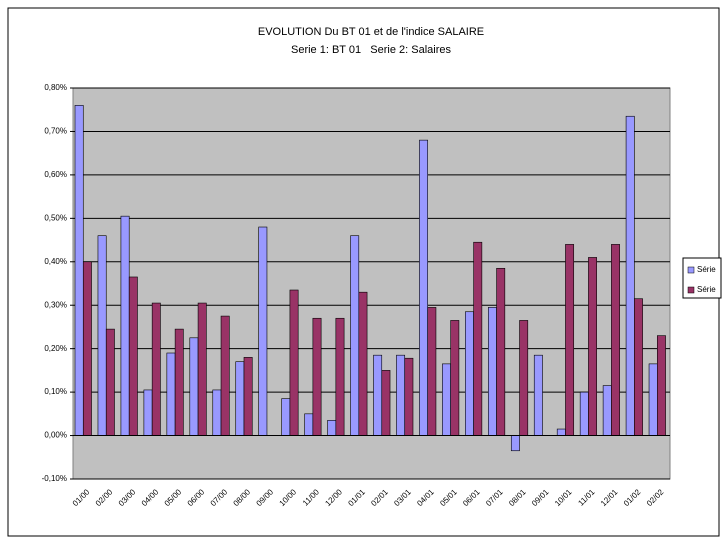 Image resolution: width=727 pixels, height=544 pixels. I want to click on y-tick-label: -0,10%, so click(54, 478).